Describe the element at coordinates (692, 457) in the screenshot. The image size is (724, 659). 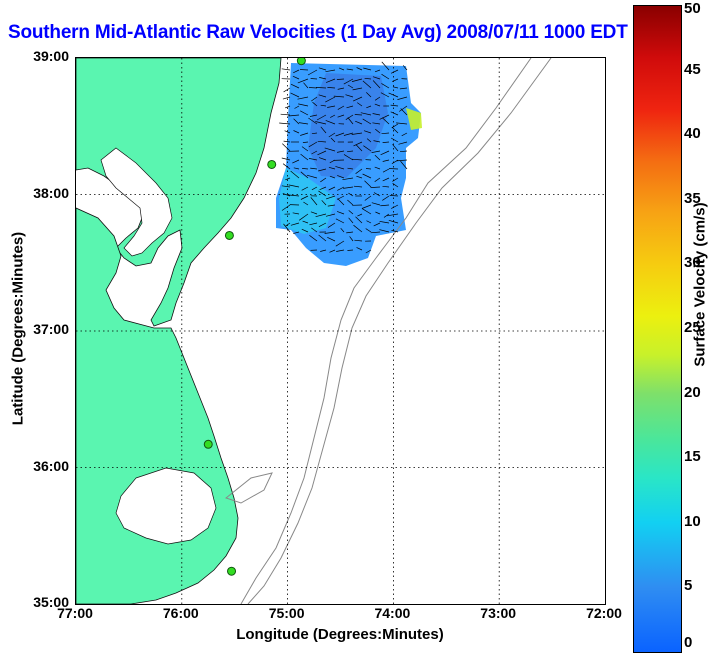
I see `colorbar-tick-label: 15` at that location.